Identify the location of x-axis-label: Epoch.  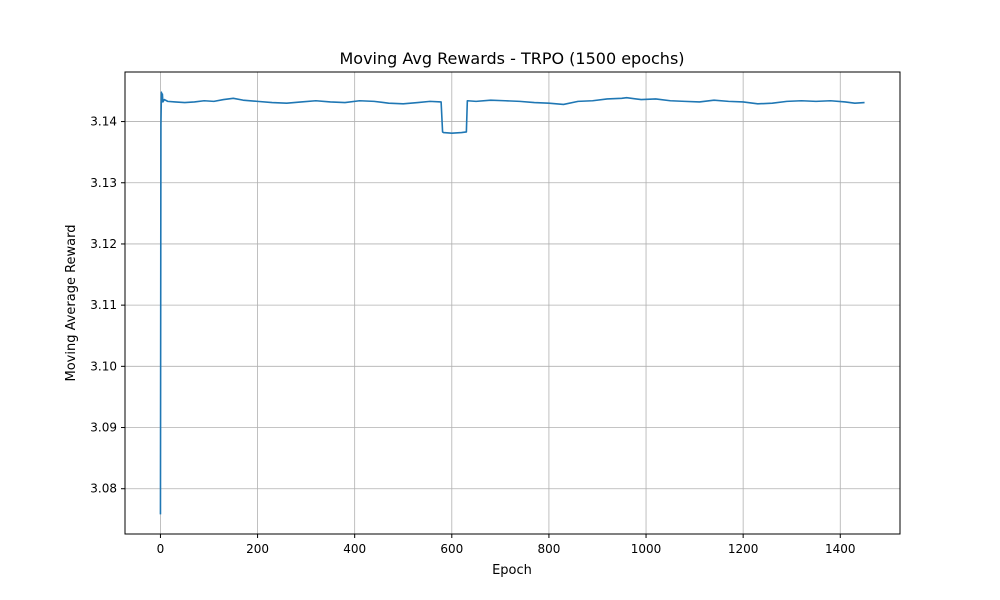
(512, 570).